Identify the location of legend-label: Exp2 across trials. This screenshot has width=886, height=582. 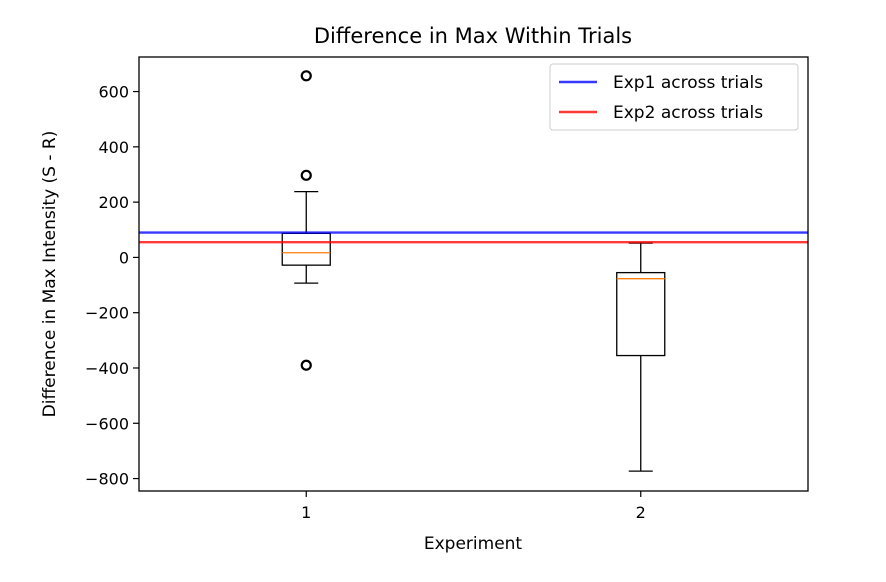
(688, 113).